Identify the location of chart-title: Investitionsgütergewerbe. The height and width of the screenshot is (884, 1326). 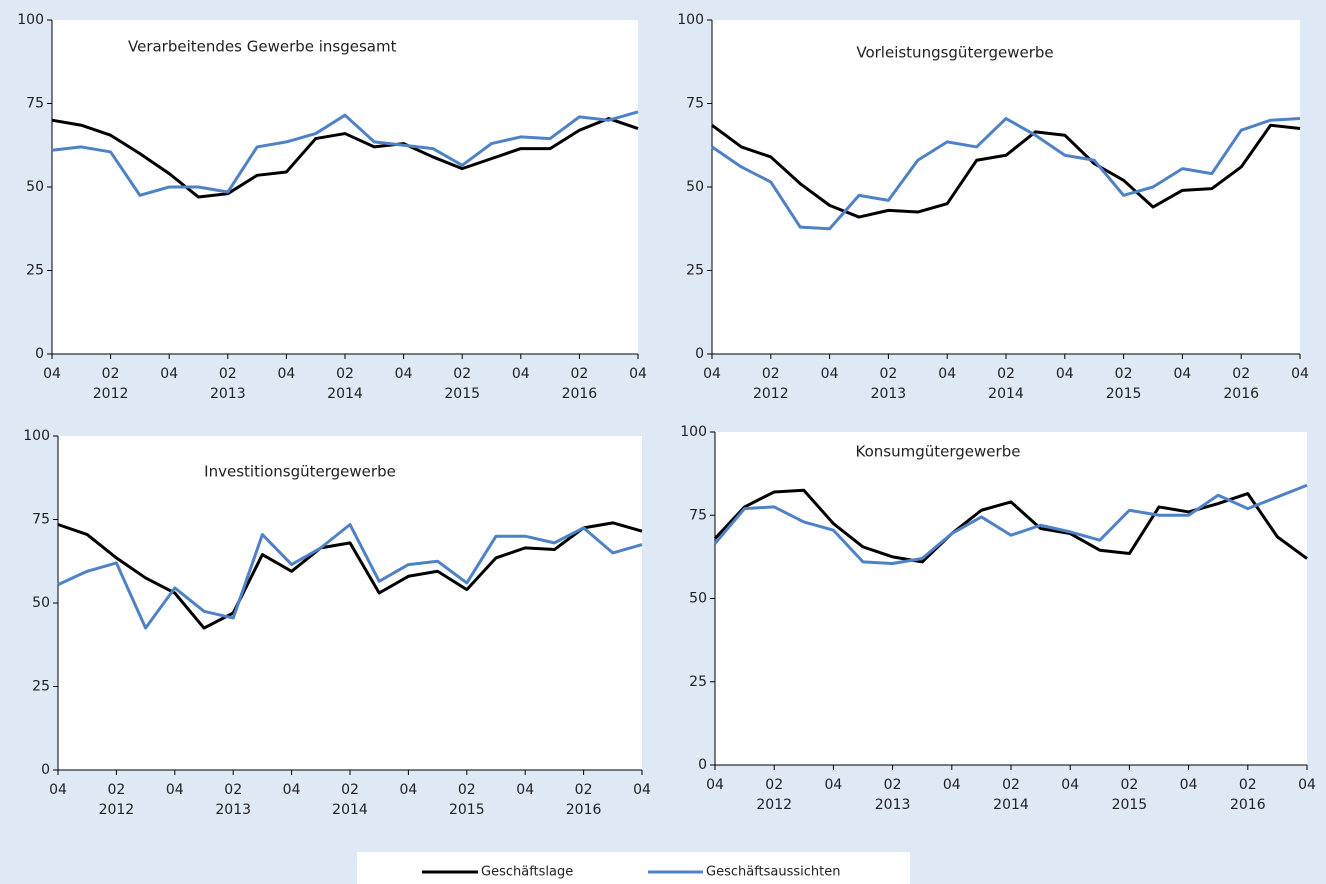
(300, 472).